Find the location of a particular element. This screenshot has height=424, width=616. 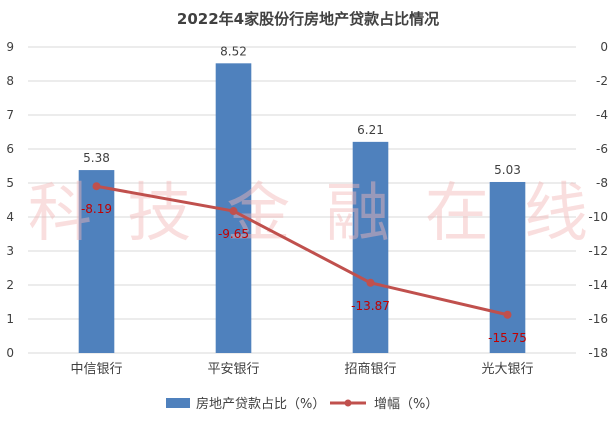

left-tick-label: 9 is located at coordinates (10, 47).